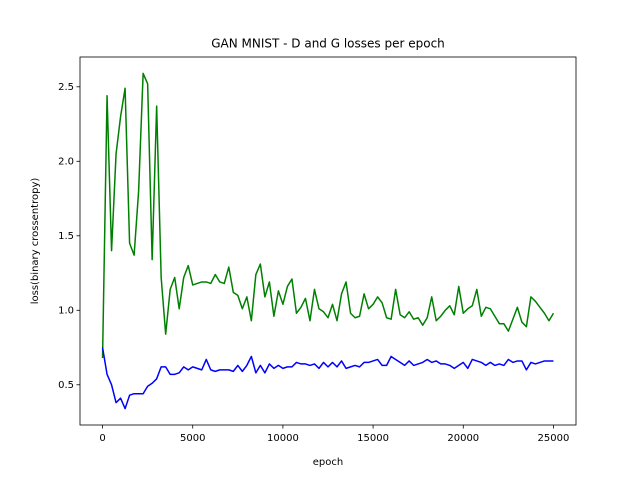  I want to click on x-tick-label: 0, so click(102, 438).